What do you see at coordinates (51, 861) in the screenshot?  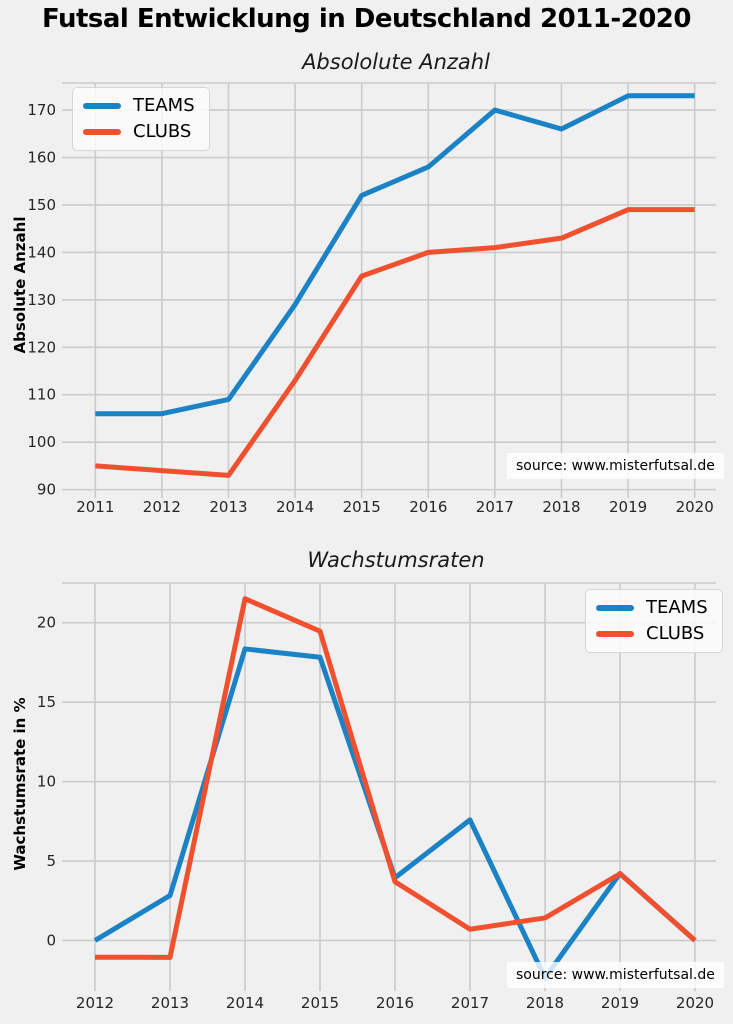 I see `svg-text: 5` at bounding box center [51, 861].